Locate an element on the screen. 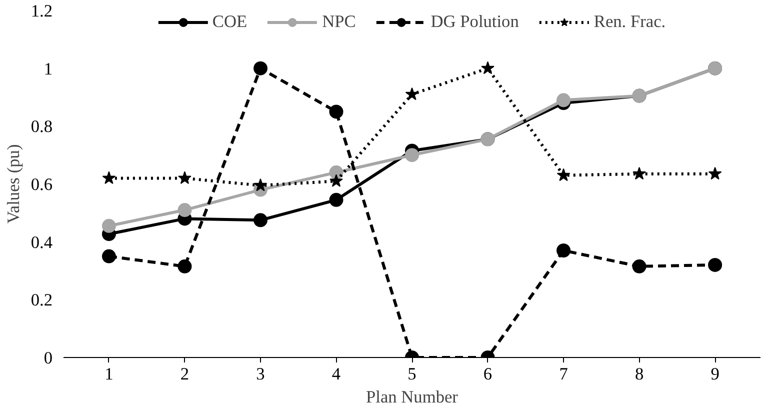  y-tick-label: 0.8 is located at coordinates (41, 126).